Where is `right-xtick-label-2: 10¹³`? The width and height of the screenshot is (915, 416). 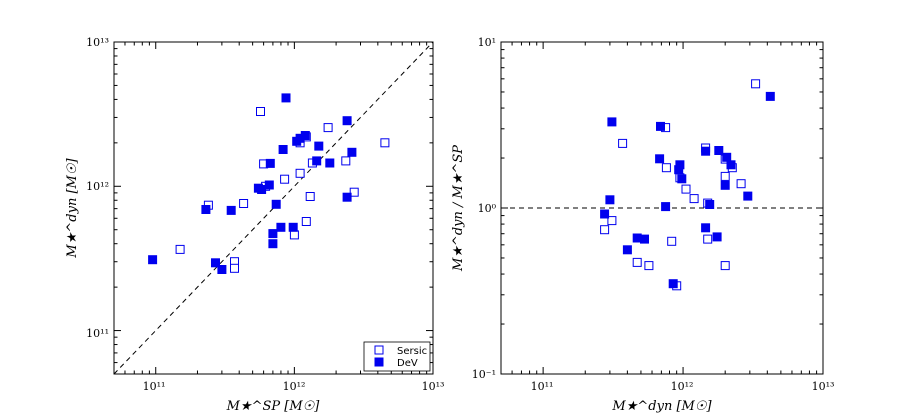
right-xtick-label-2: 10¹³ is located at coordinates (823, 386).